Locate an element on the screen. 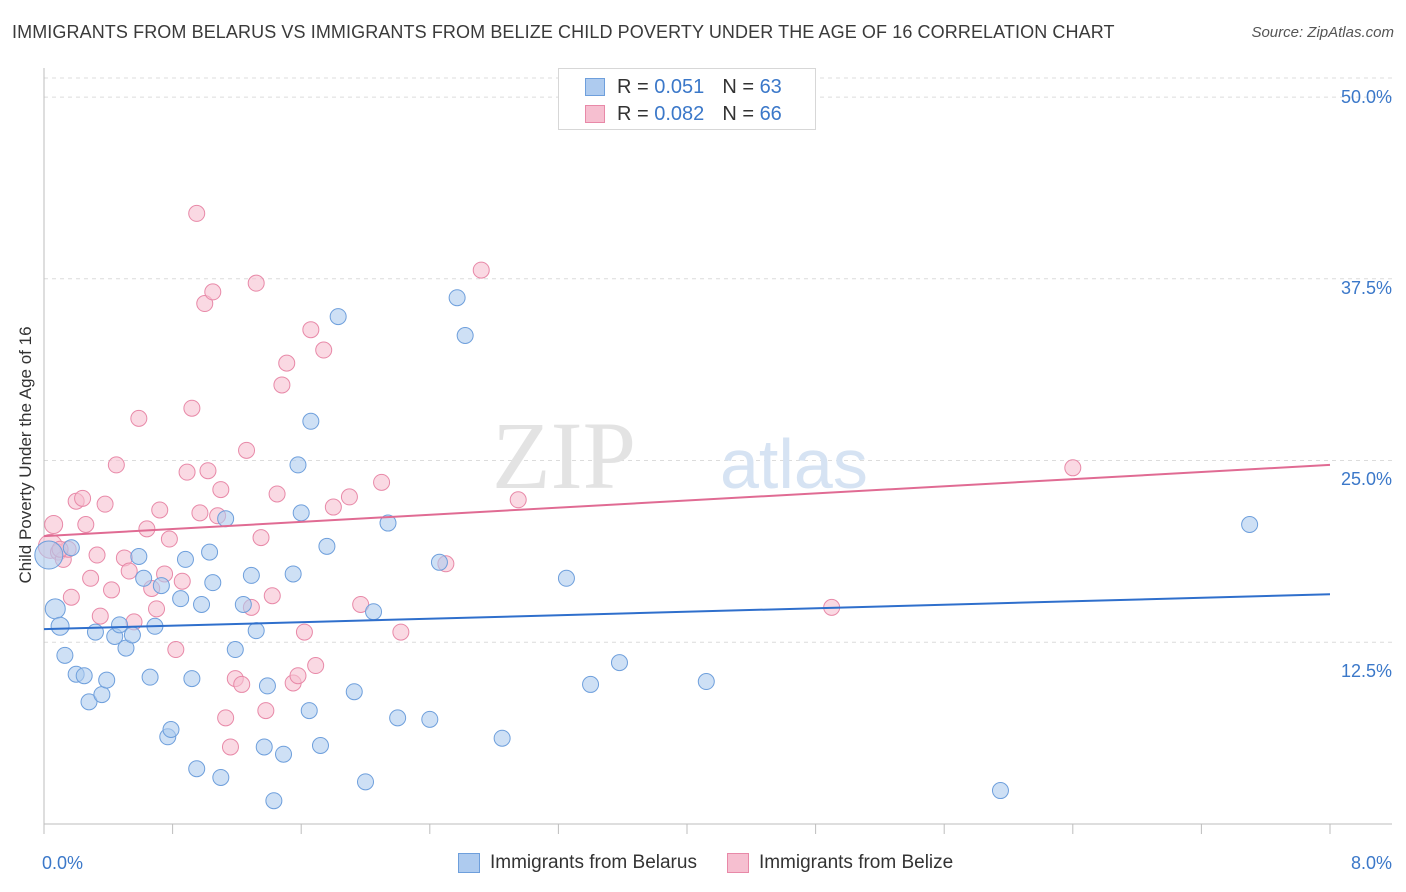 This screenshot has width=1406, height=892. belarus-legend-swatch is located at coordinates (469, 863).